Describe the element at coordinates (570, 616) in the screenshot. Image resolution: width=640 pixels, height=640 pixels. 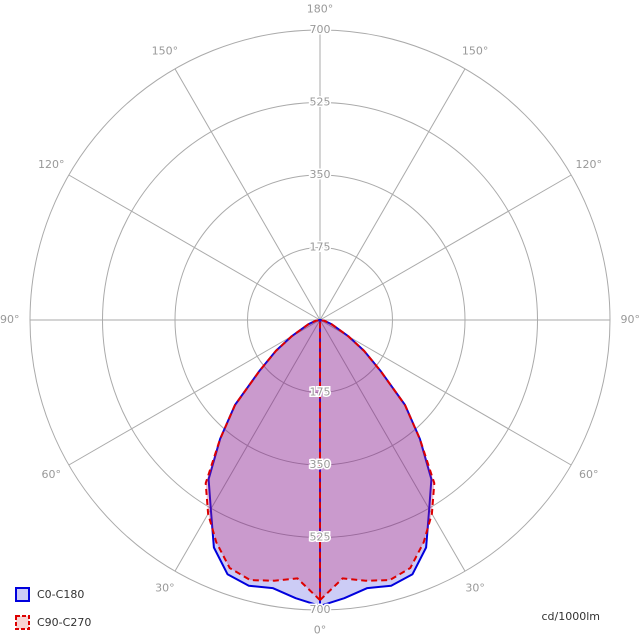
I see `unit-label: cd/1000lm` at that location.